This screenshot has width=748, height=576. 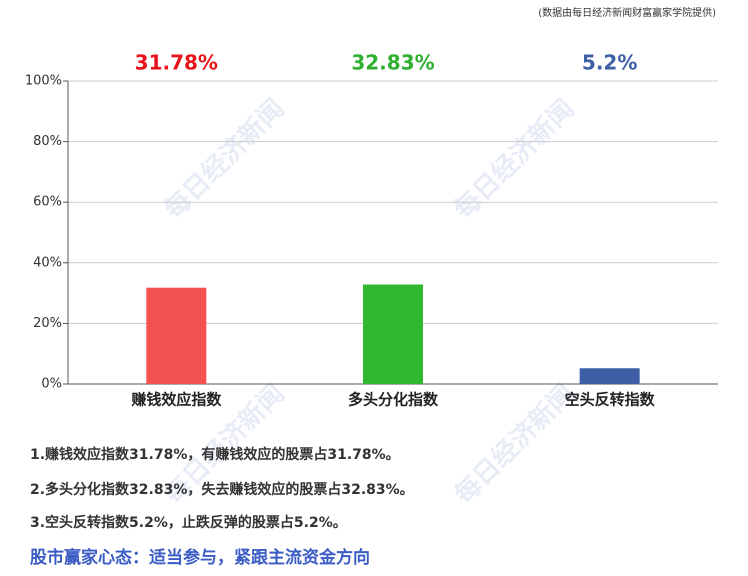 What do you see at coordinates (176, 400) in the screenshot?
I see `x-tick-label: 赚钱效应指数` at bounding box center [176, 400].